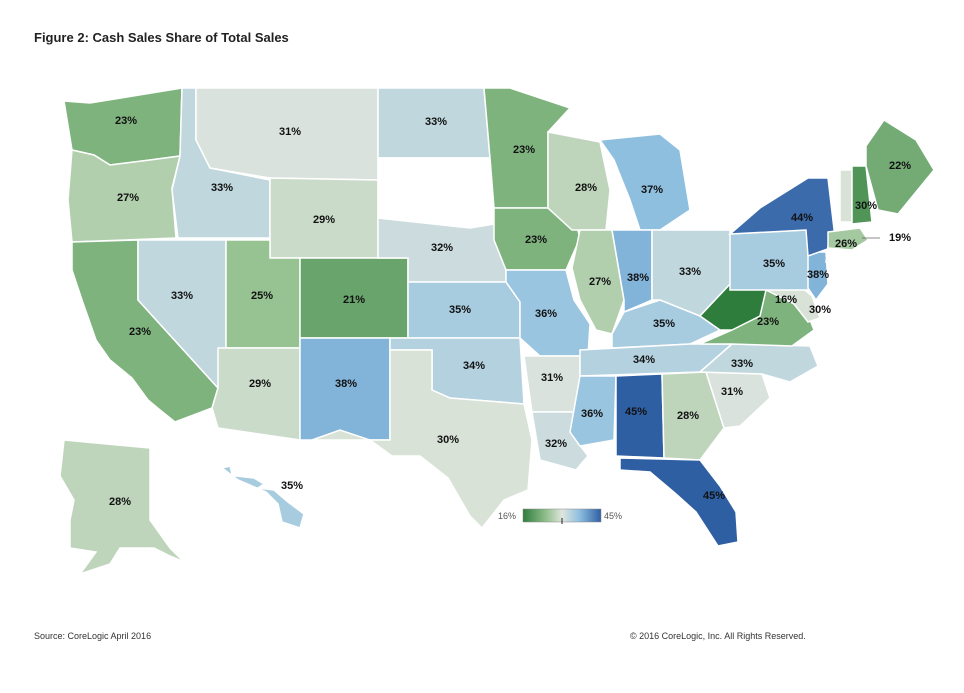 The width and height of the screenshot is (964, 693). What do you see at coordinates (846, 196) in the screenshot?
I see `state-vt` at bounding box center [846, 196].